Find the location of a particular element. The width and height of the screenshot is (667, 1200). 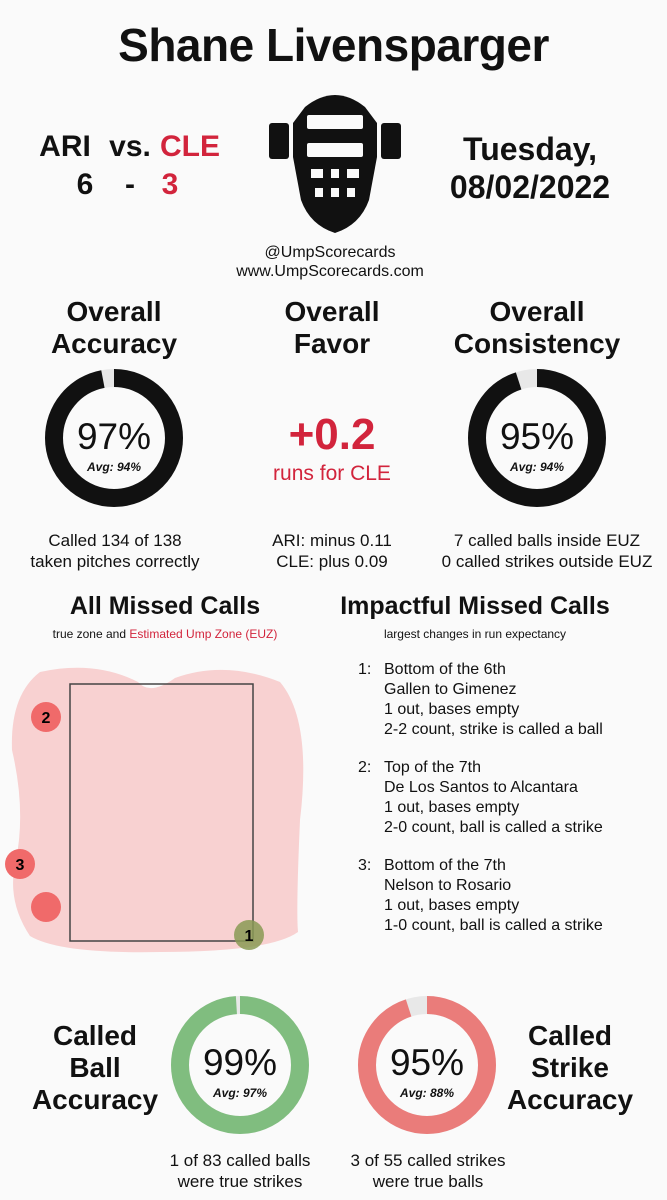

accuracy-value: 97% is located at coordinates (114, 436).